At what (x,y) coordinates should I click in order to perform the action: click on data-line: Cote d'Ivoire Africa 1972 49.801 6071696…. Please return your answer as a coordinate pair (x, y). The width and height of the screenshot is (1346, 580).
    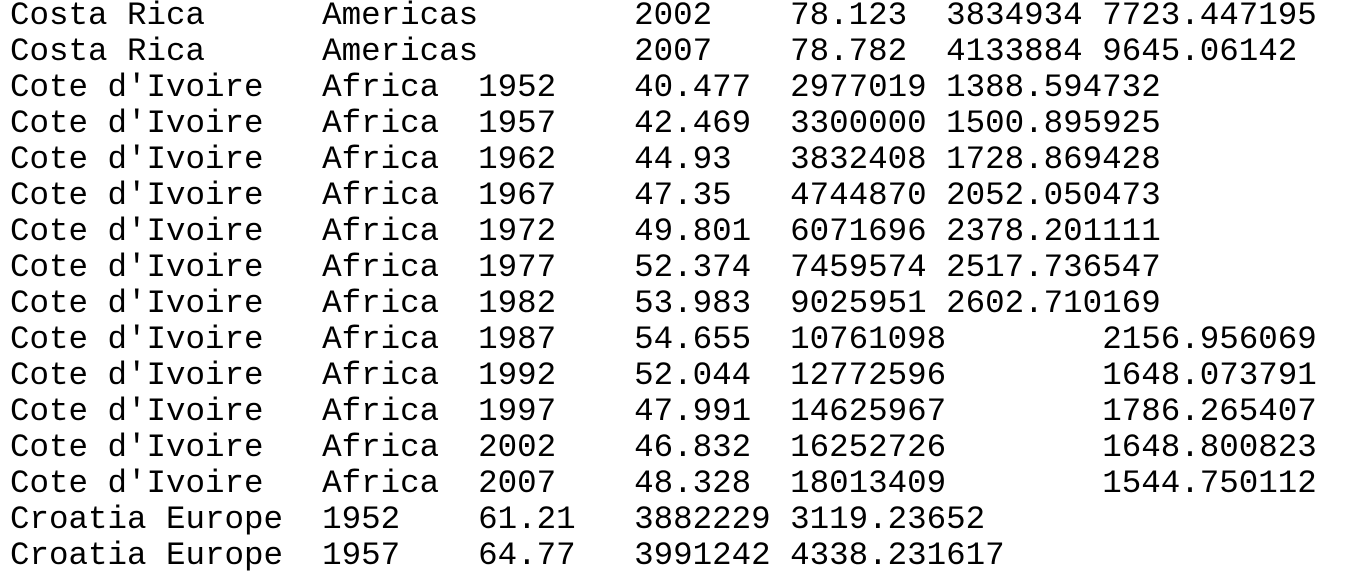
    Looking at the image, I should click on (678, 232).